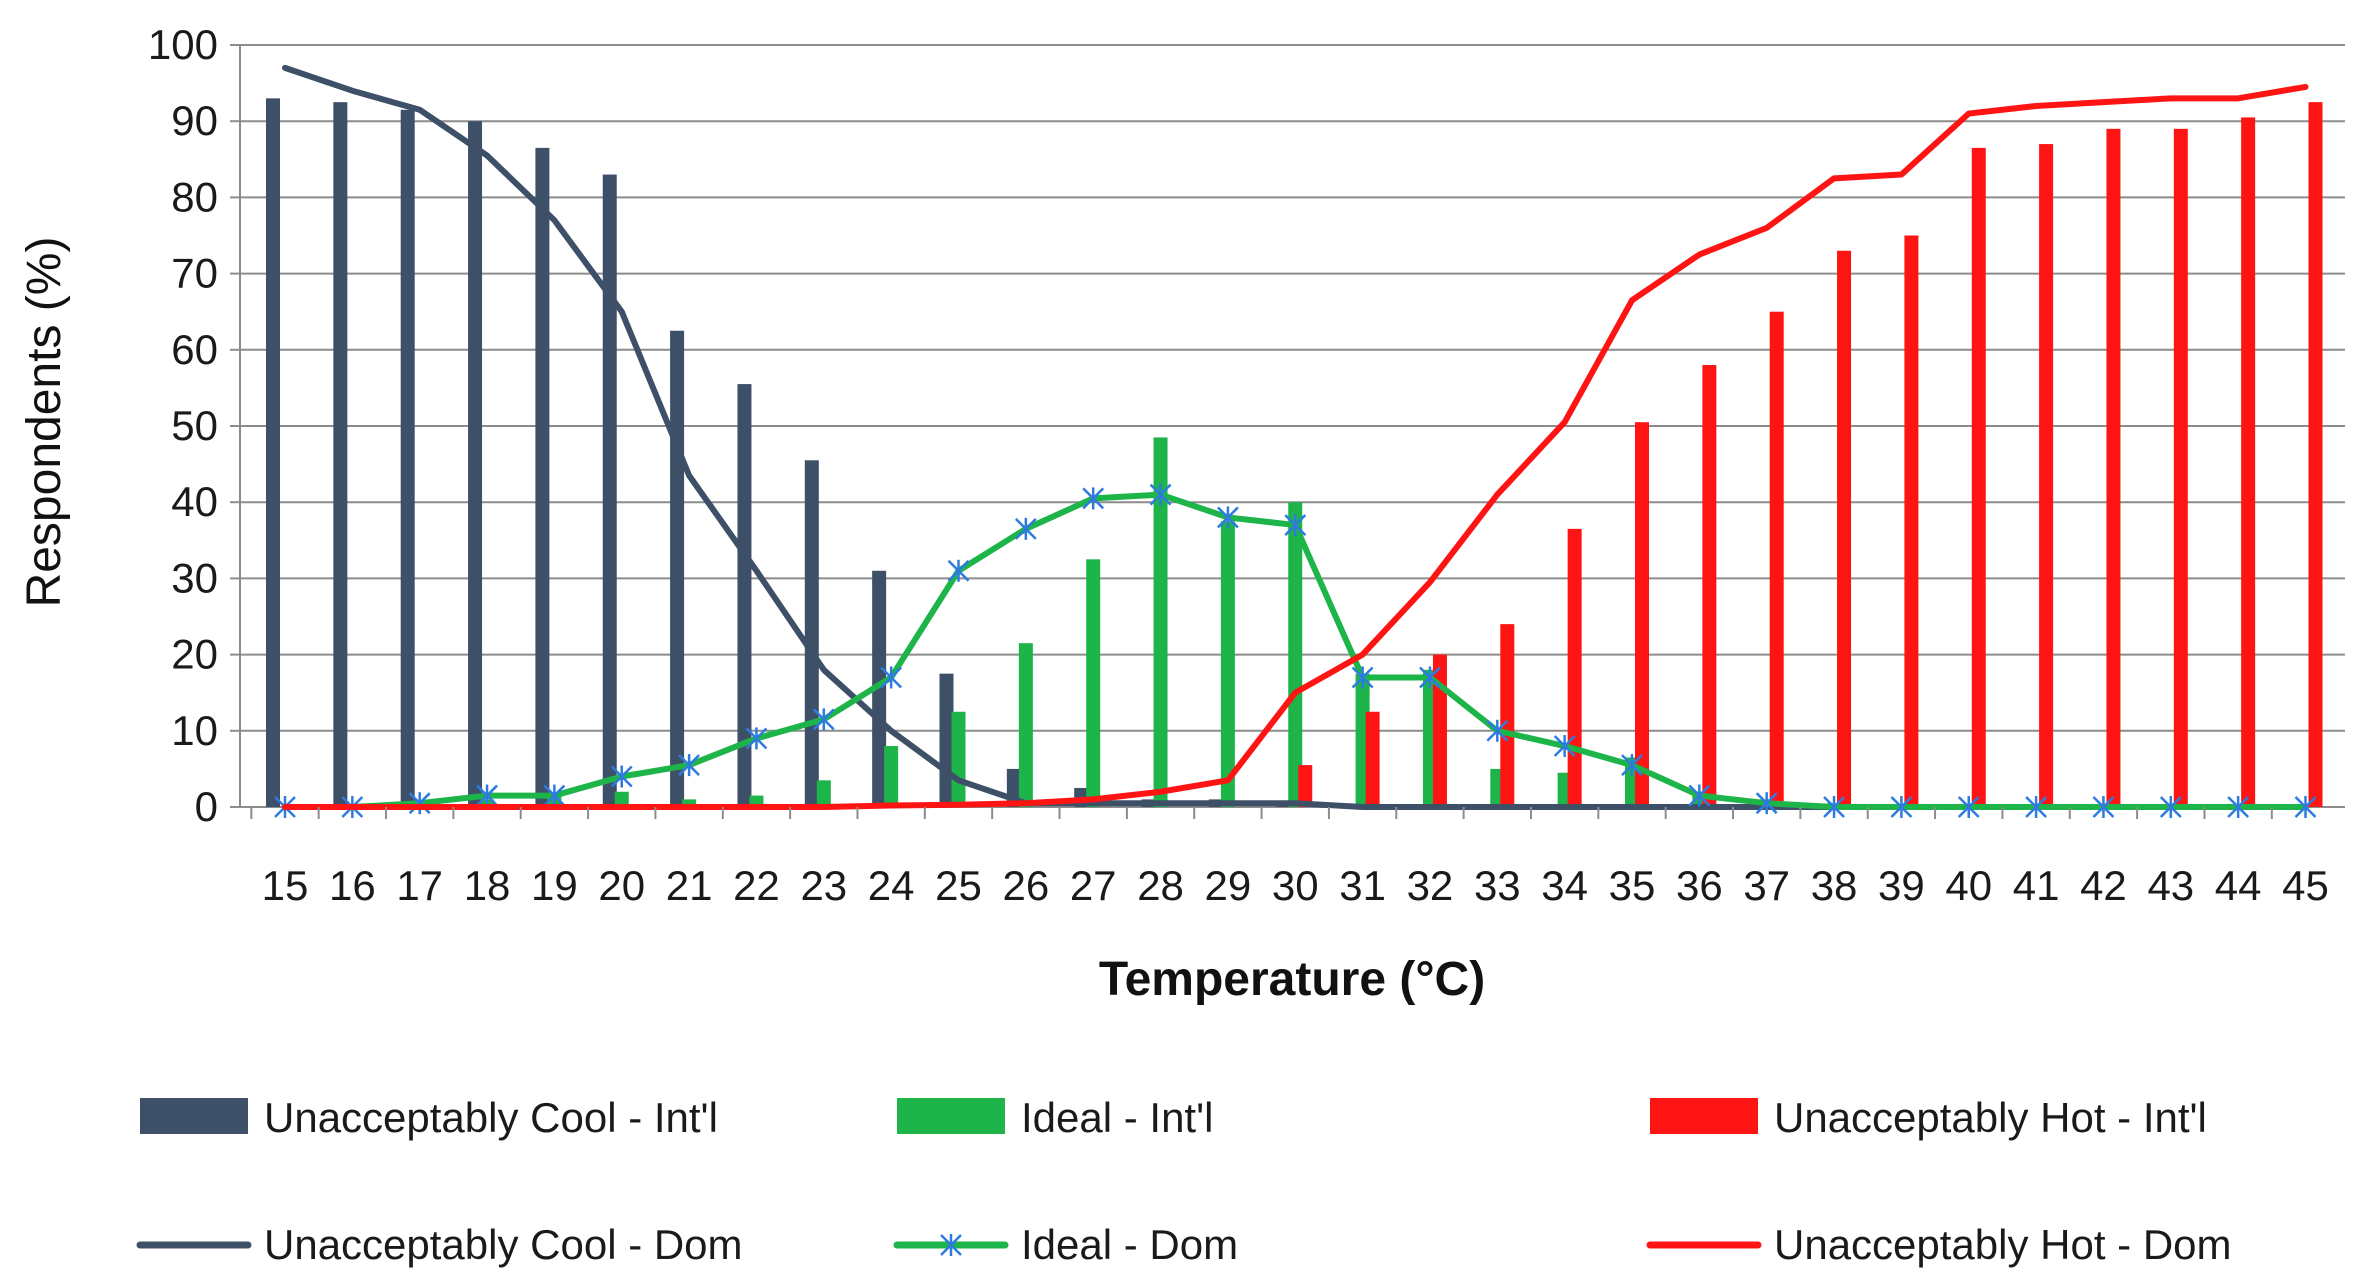  Describe the element at coordinates (1766, 885) in the screenshot. I see `x-tick-label: 37` at that location.